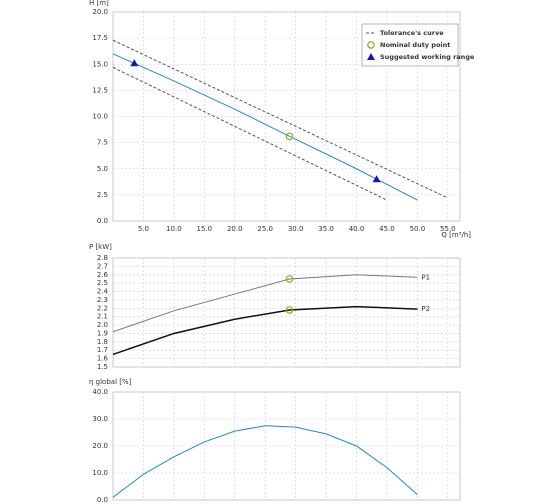 The image size is (560, 504). Describe the element at coordinates (235, 229) in the screenshot. I see `x-tick-label: 20.0` at that location.